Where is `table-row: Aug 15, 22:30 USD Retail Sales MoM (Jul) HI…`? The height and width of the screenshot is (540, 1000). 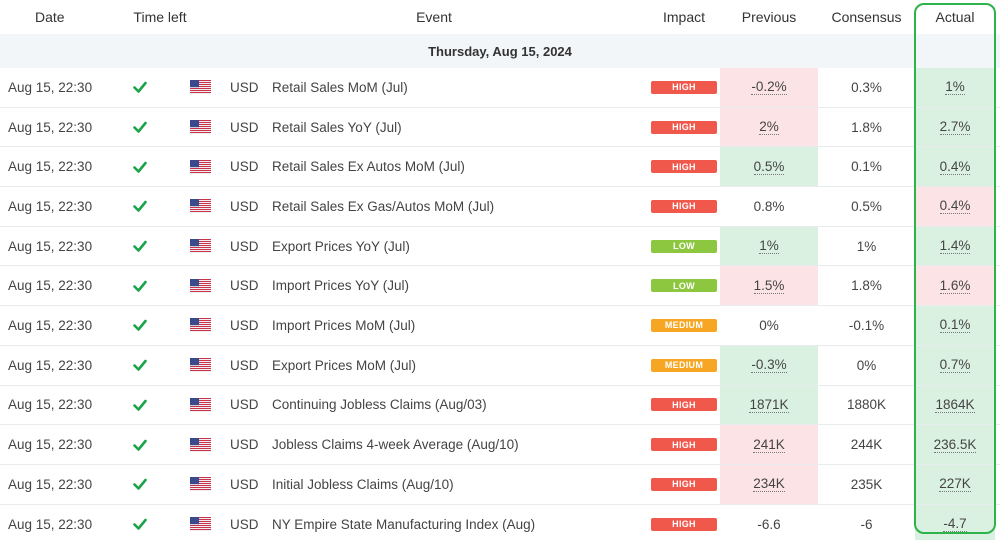 table-row: Aug 15, 22:30 USD Retail Sales MoM (Jul) HI… is located at coordinates (500, 88).